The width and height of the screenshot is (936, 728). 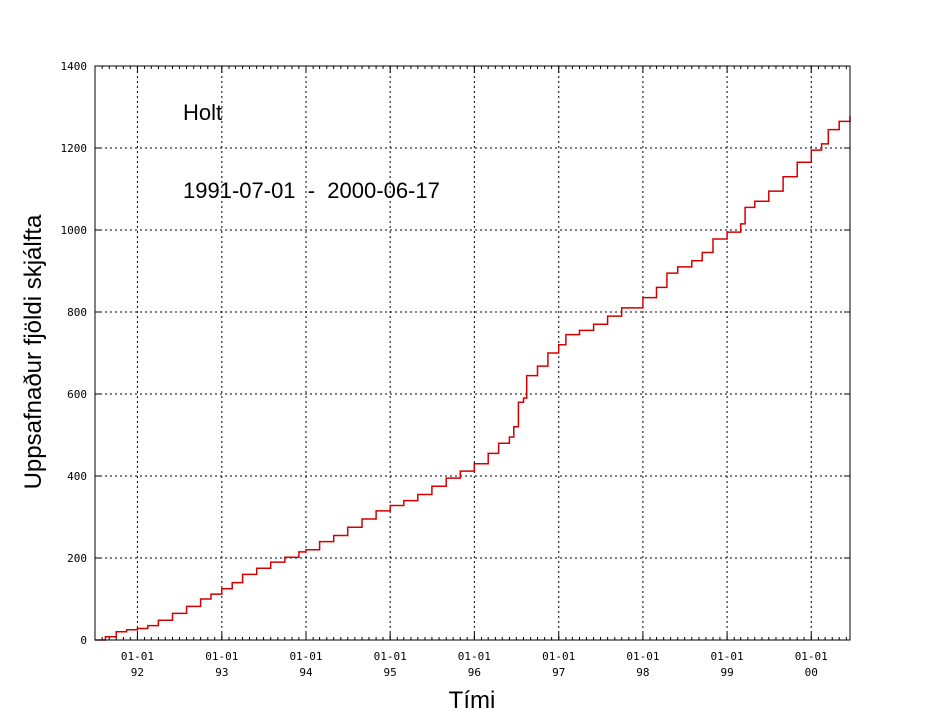 I want to click on y-tick-label: 1200, so click(x=74, y=148).